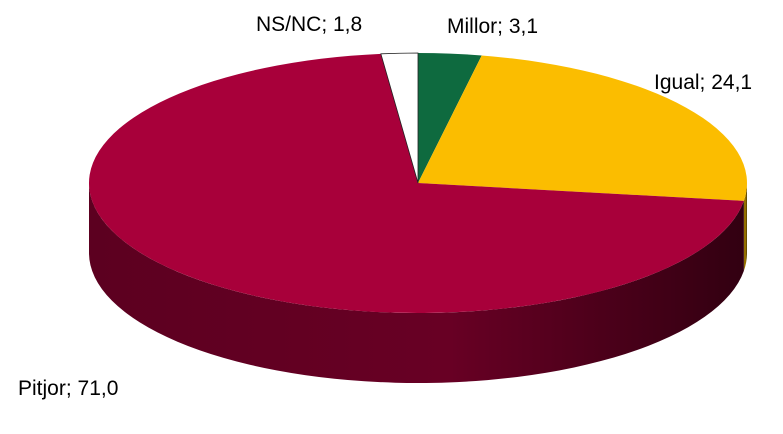 The width and height of the screenshot is (783, 434). What do you see at coordinates (450, 118) in the screenshot?
I see `pie-slice-millor` at bounding box center [450, 118].